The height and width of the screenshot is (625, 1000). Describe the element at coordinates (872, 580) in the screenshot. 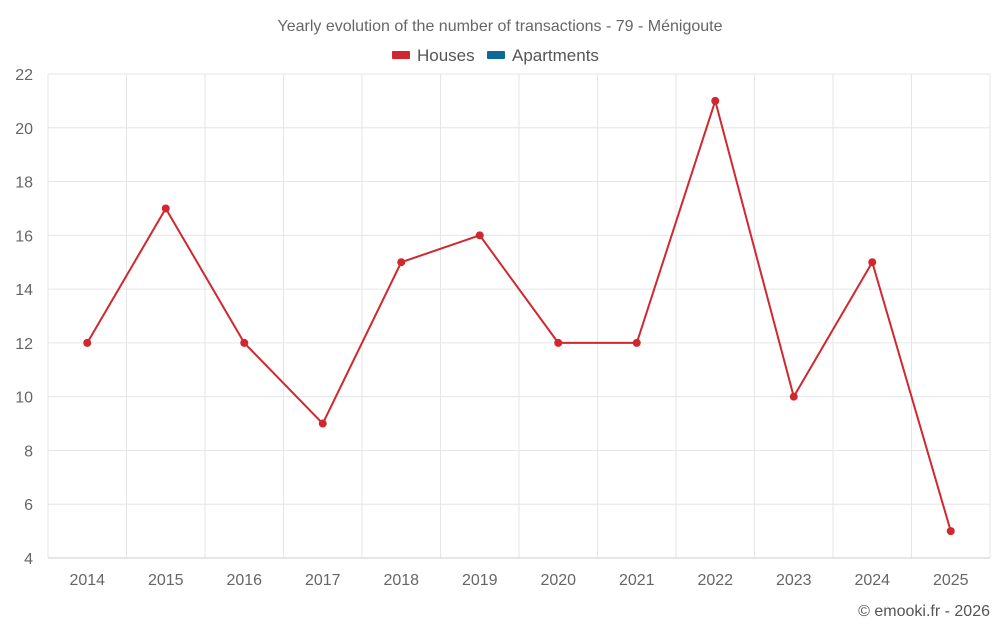

I see `x-tick-label: 2024` at that location.